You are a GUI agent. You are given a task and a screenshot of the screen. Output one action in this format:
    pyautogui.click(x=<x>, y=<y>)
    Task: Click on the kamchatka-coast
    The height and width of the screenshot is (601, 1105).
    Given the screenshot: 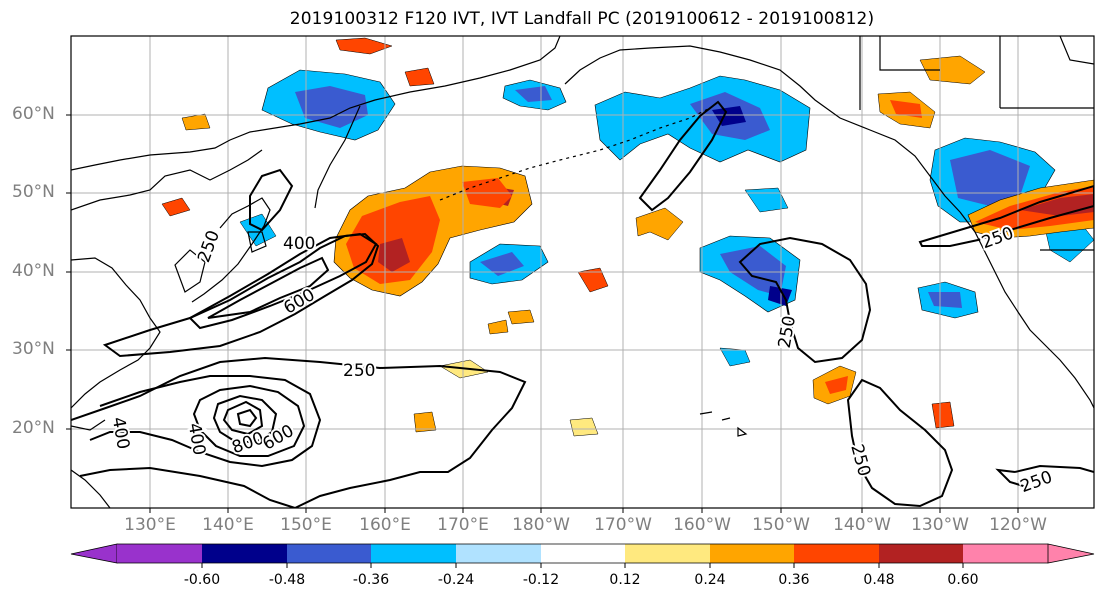 What is the action you would take?
    pyautogui.click(x=337, y=157)
    